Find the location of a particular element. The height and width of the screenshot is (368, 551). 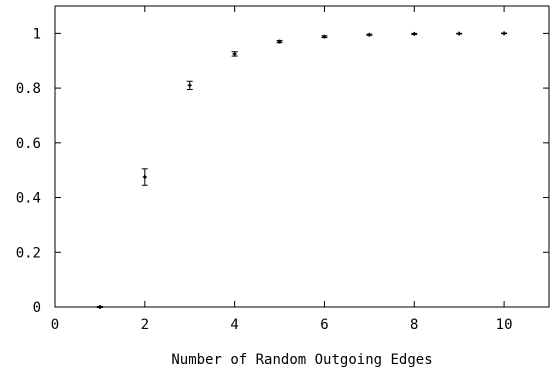

x-tick-label: 0 is located at coordinates (55, 325).